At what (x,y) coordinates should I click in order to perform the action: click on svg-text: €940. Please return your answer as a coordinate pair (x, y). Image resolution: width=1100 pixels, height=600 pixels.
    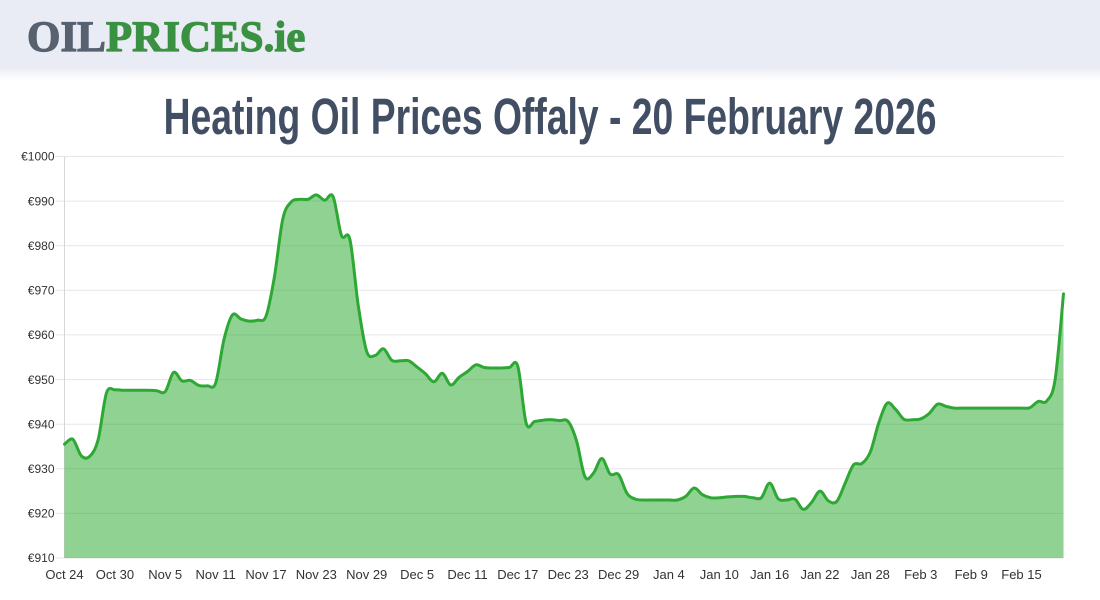
    Looking at the image, I should click on (41, 424).